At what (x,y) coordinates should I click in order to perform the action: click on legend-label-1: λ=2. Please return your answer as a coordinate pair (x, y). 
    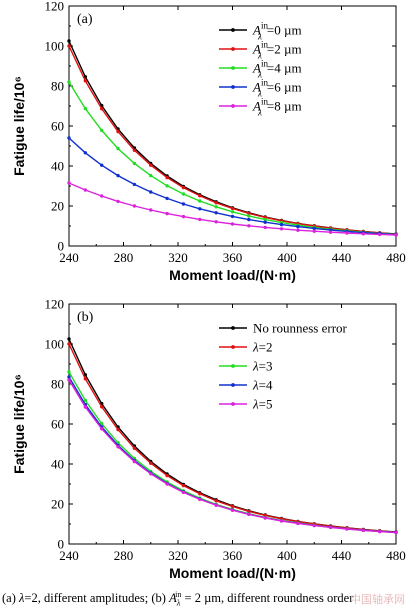
    Looking at the image, I should click on (262, 347).